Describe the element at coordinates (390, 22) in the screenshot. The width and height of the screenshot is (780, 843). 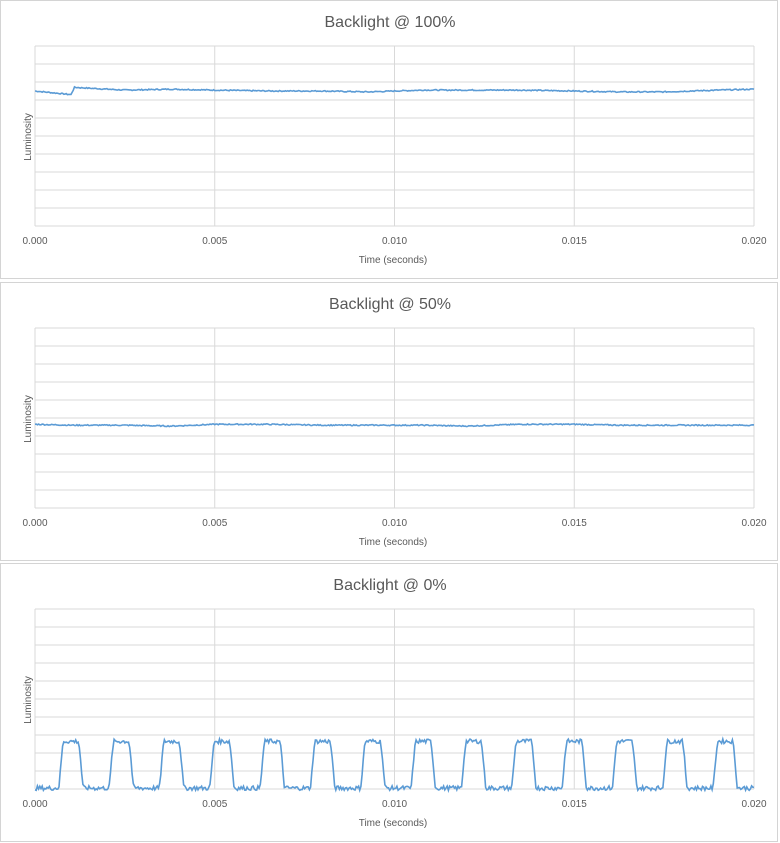
I see `chart-title: Backlight @ 100%` at that location.